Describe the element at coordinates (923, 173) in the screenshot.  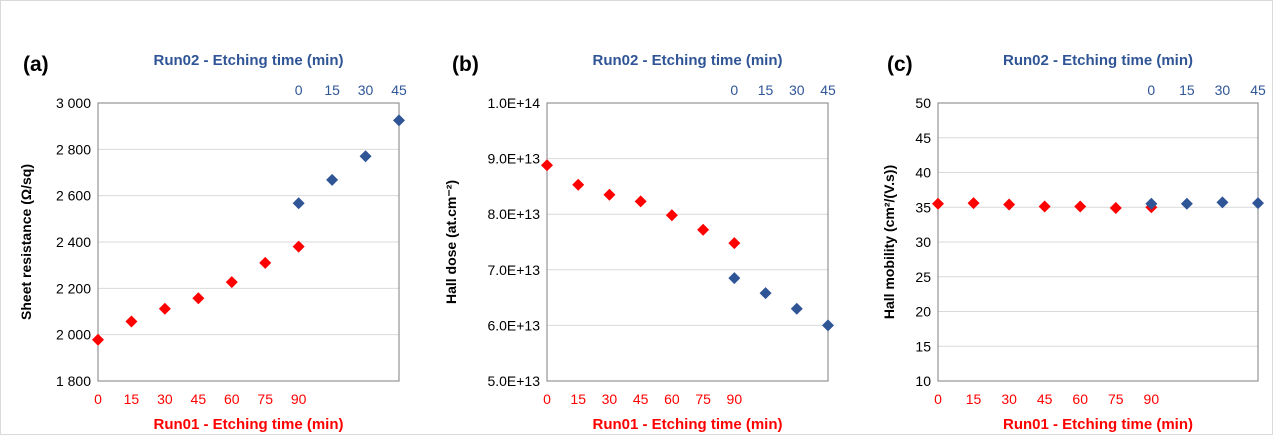
I see `y-tick-label: 40` at that location.